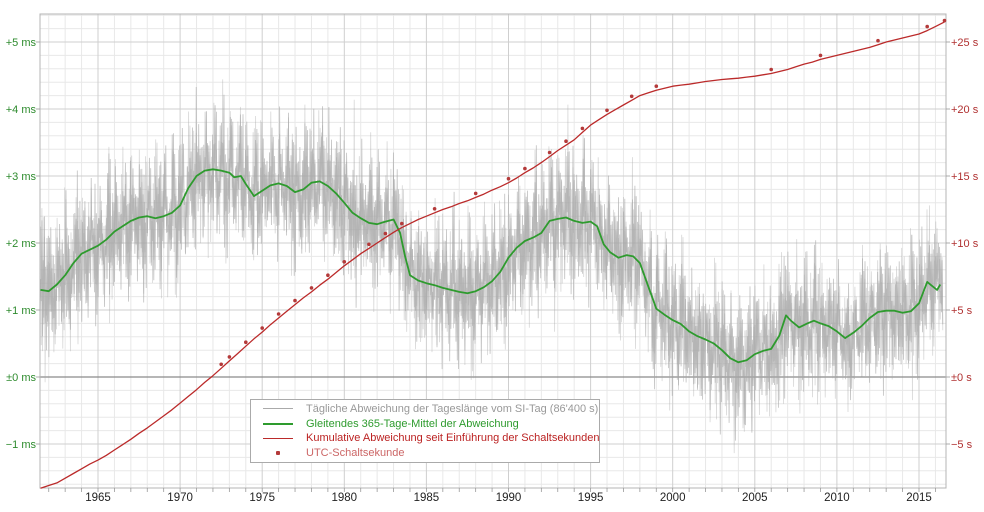 Image resolution: width=984 pixels, height=512 pixels. I want to click on x-axis-label: 2005, so click(755, 498).